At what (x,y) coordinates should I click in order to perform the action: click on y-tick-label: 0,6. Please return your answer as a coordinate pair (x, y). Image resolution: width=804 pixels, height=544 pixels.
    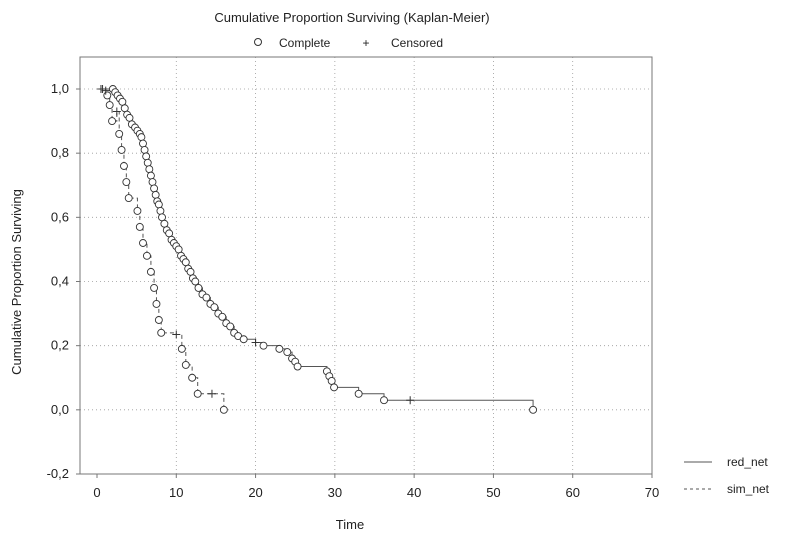
    Looking at the image, I should click on (60, 216).